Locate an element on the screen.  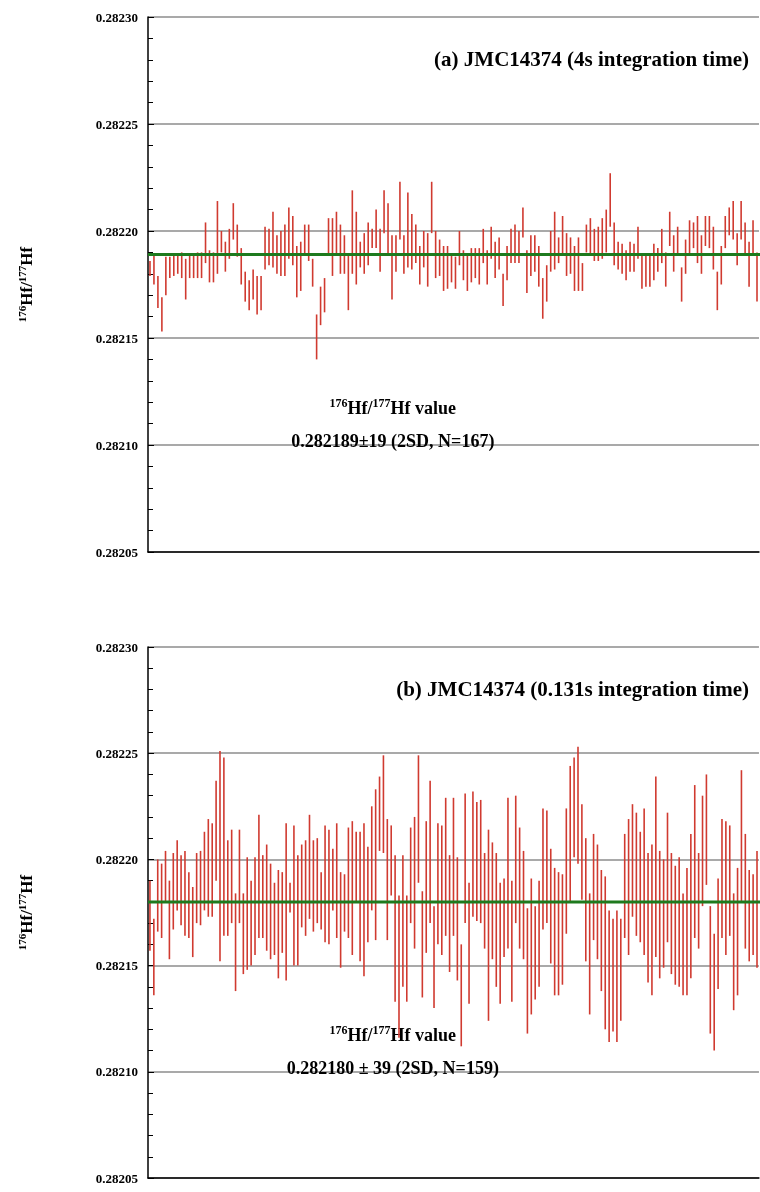
text: (b) JMC14374 (0.131s integration time) is located at coordinates (573, 688).